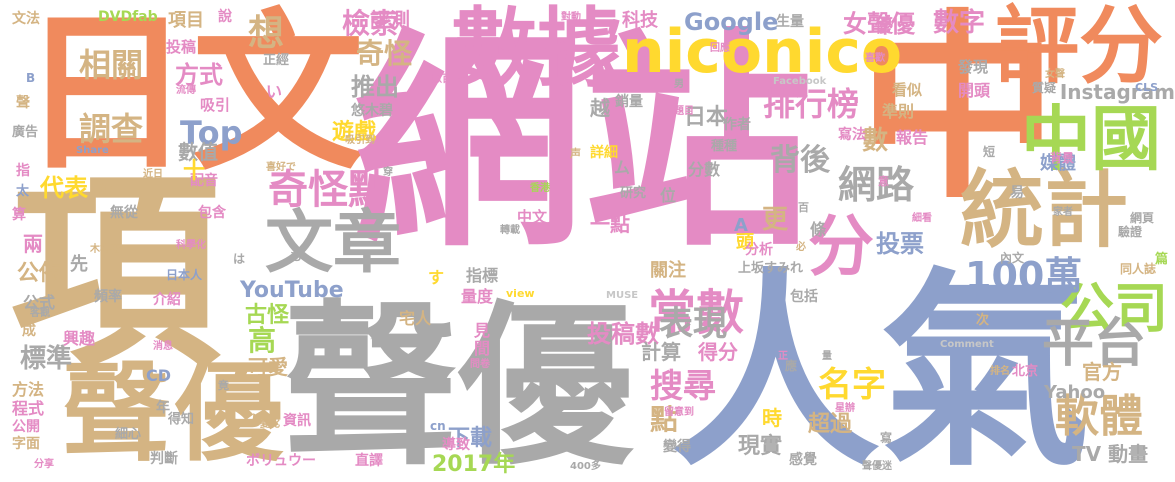  I want to click on word: 見, so click(482, 330).